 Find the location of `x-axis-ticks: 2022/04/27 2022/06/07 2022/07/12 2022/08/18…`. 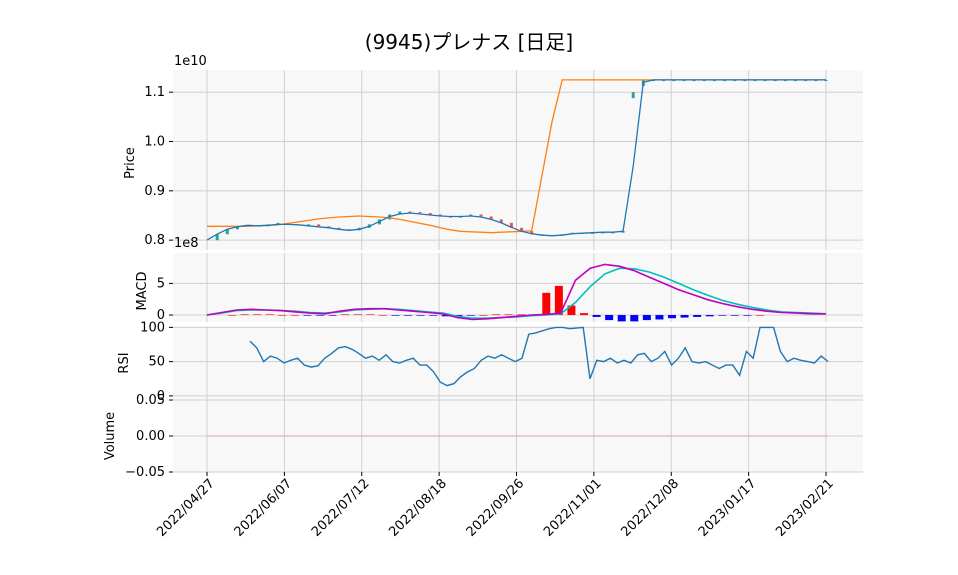

x-axis-ticks: 2022/04/27 2022/06/07 2022/07/12 2022/08/18… is located at coordinates (495, 506).